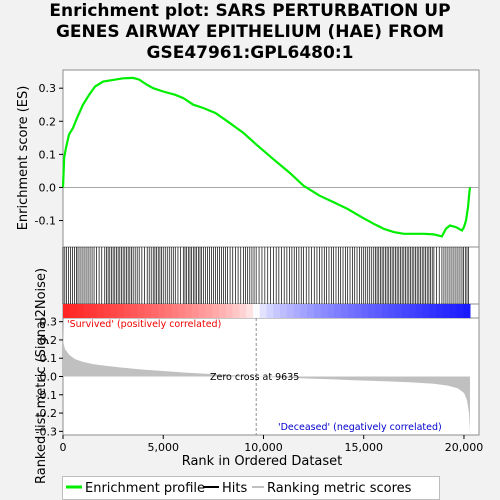 This screenshot has height=500, width=500. Describe the element at coordinates (49, 322) in the screenshot. I see `metric-y-tick-label: 0.3` at that location.